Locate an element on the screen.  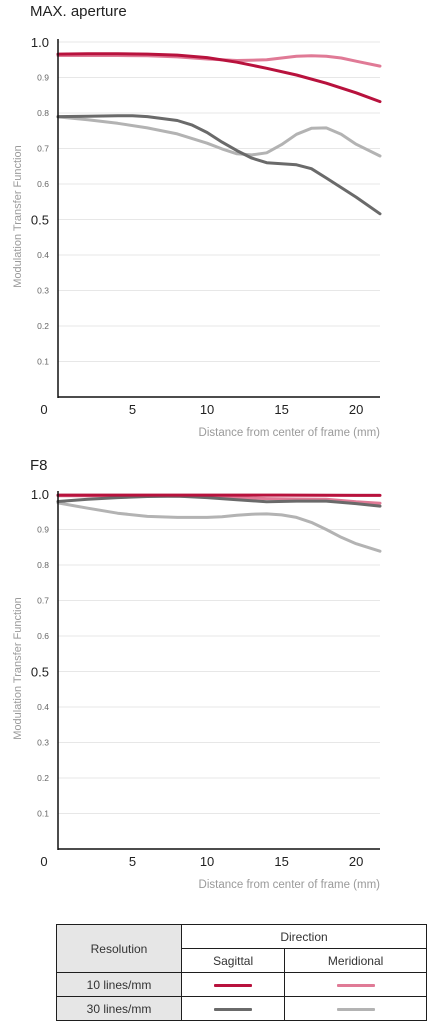
chart-title-max-aperture: MAX. aperture is located at coordinates (78, 11).